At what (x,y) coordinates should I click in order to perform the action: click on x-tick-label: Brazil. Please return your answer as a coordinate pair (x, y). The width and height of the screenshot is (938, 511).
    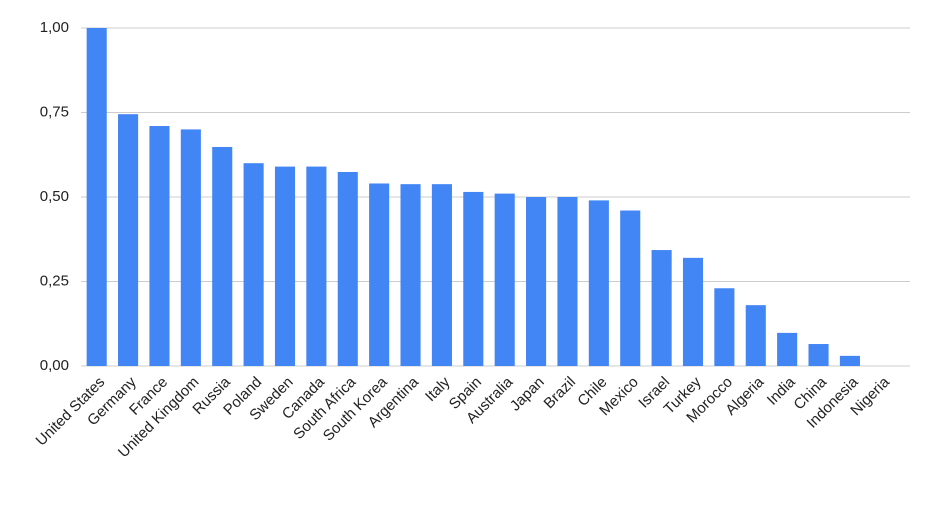
    Looking at the image, I should click on (560, 393).